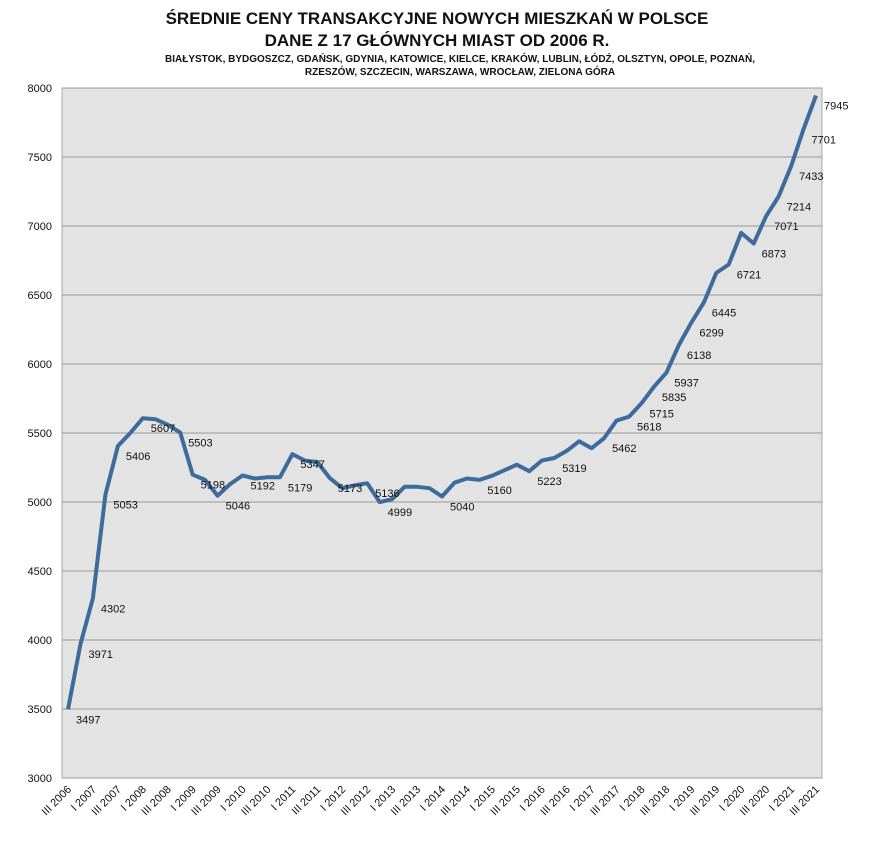 This screenshot has height=854, width=874. I want to click on y-tick-label: 3000, so click(40, 779).